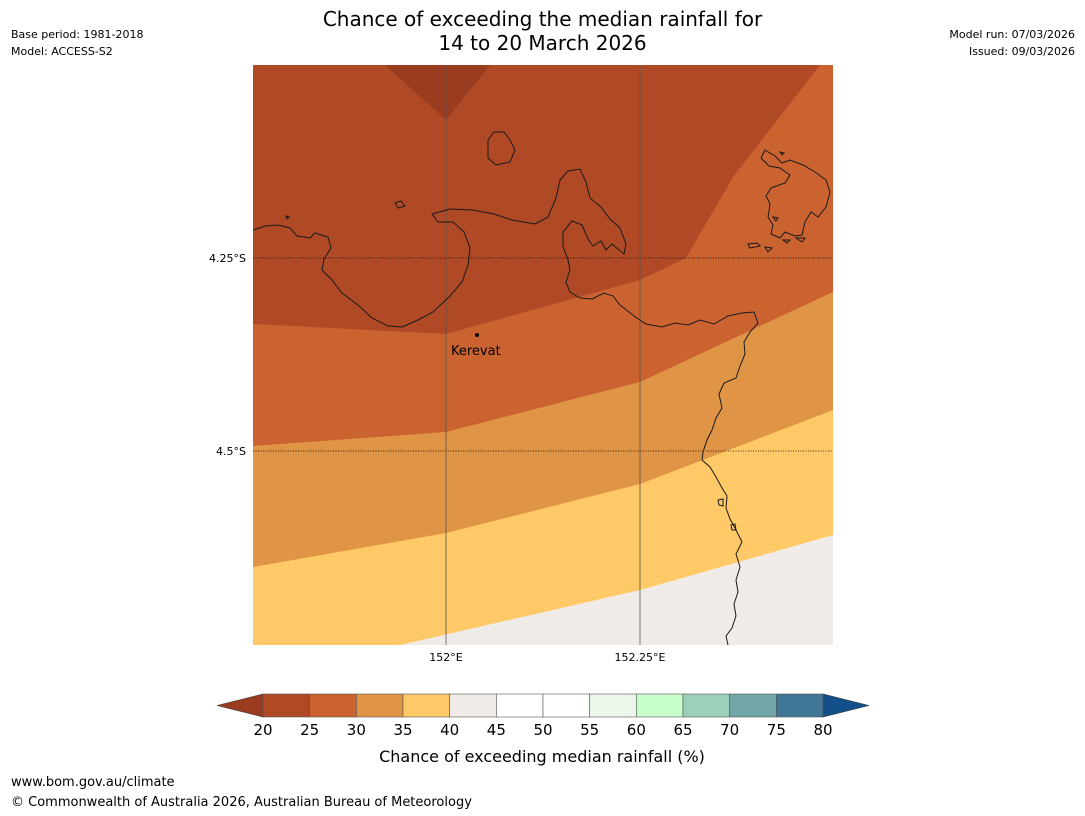 The height and width of the screenshot is (816, 1085). What do you see at coordinates (227, 258) in the screenshot?
I see `lat-label-4-25: 4.25°S` at bounding box center [227, 258].